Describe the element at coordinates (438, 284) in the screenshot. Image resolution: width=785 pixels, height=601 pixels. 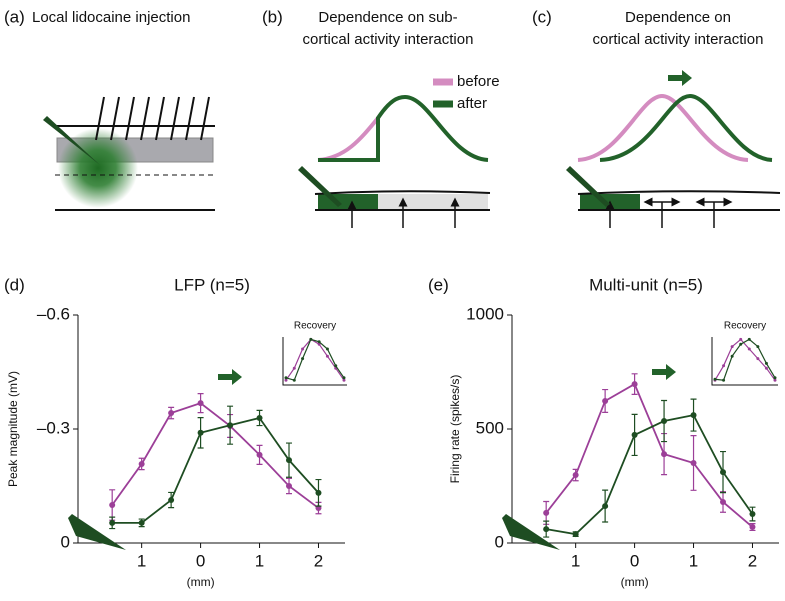
I see `panel-label: (e)` at that location.